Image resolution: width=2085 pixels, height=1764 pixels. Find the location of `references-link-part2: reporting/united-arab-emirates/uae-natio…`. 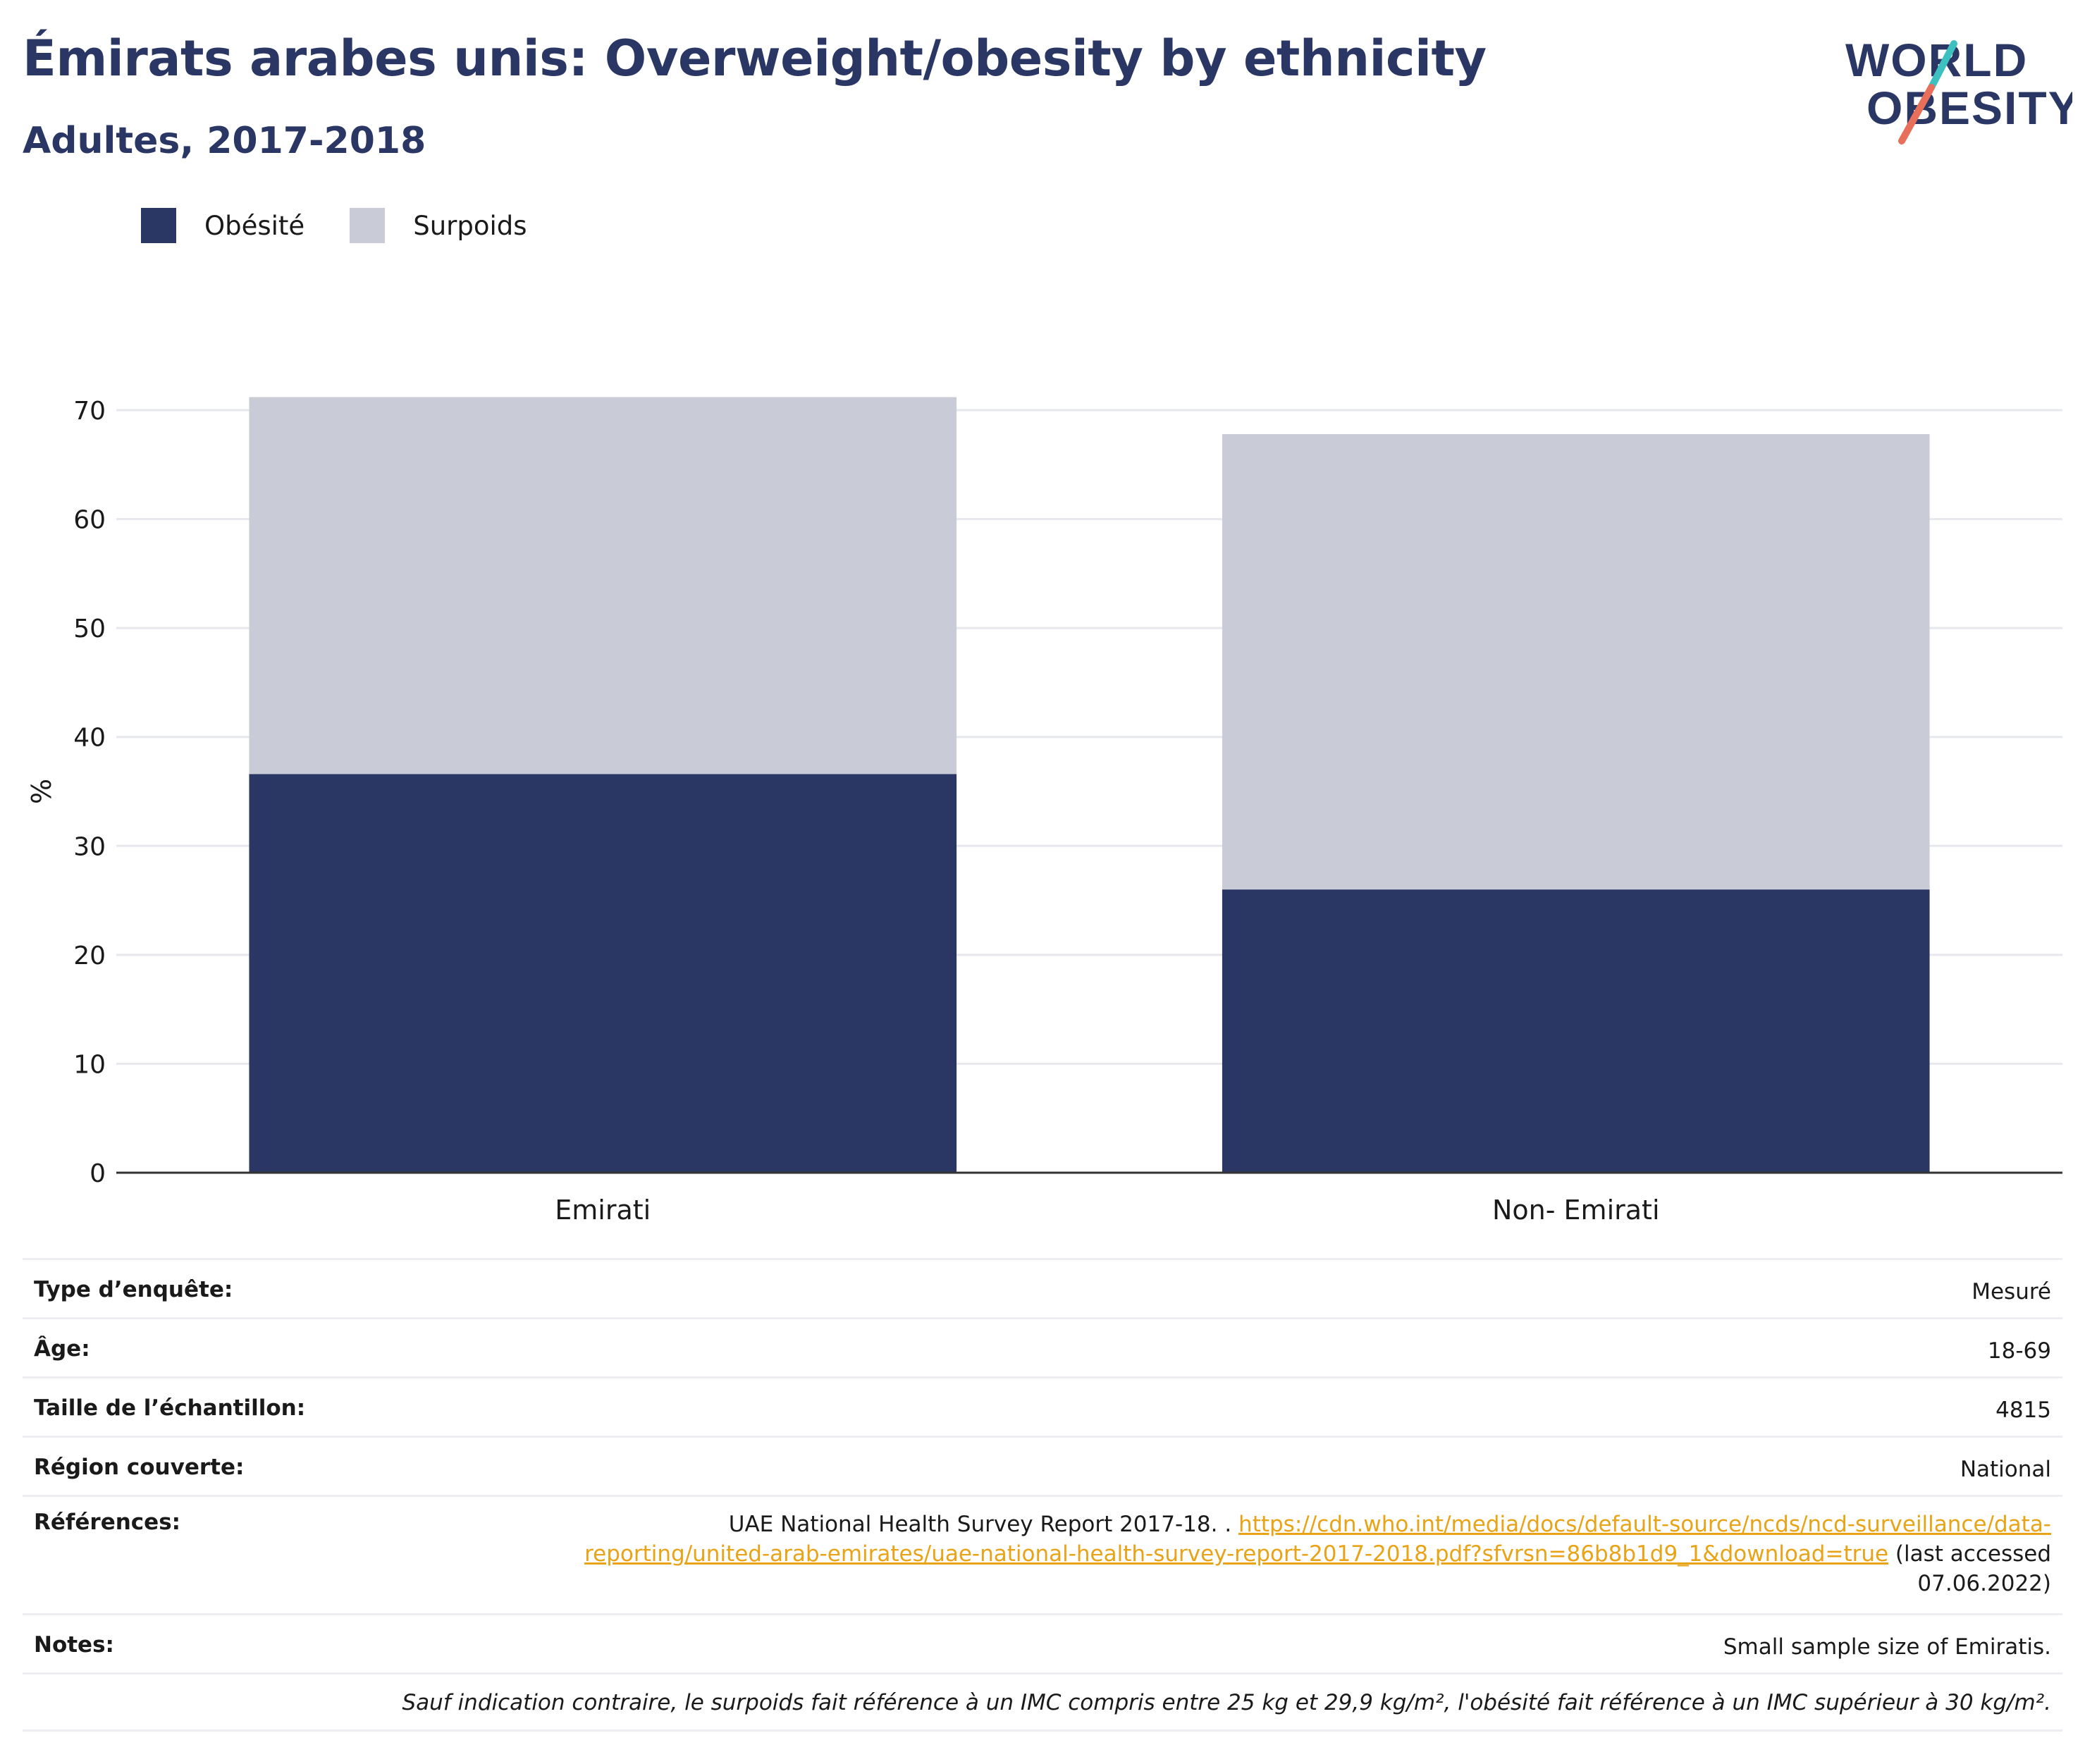

references-link-part2: reporting/united-arab-emirates/uae-natio… is located at coordinates (1236, 1554).